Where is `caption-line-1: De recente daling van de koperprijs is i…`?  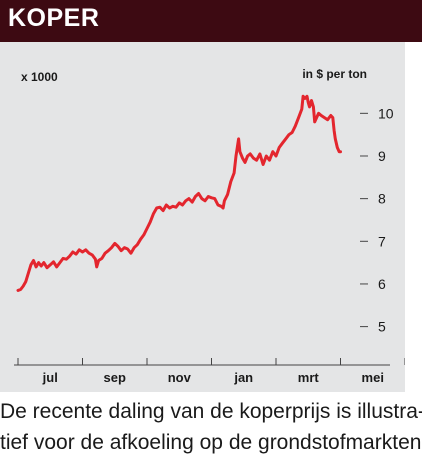
caption-line-1: De recente daling van de koperprijs is i… is located at coordinates (211, 411).